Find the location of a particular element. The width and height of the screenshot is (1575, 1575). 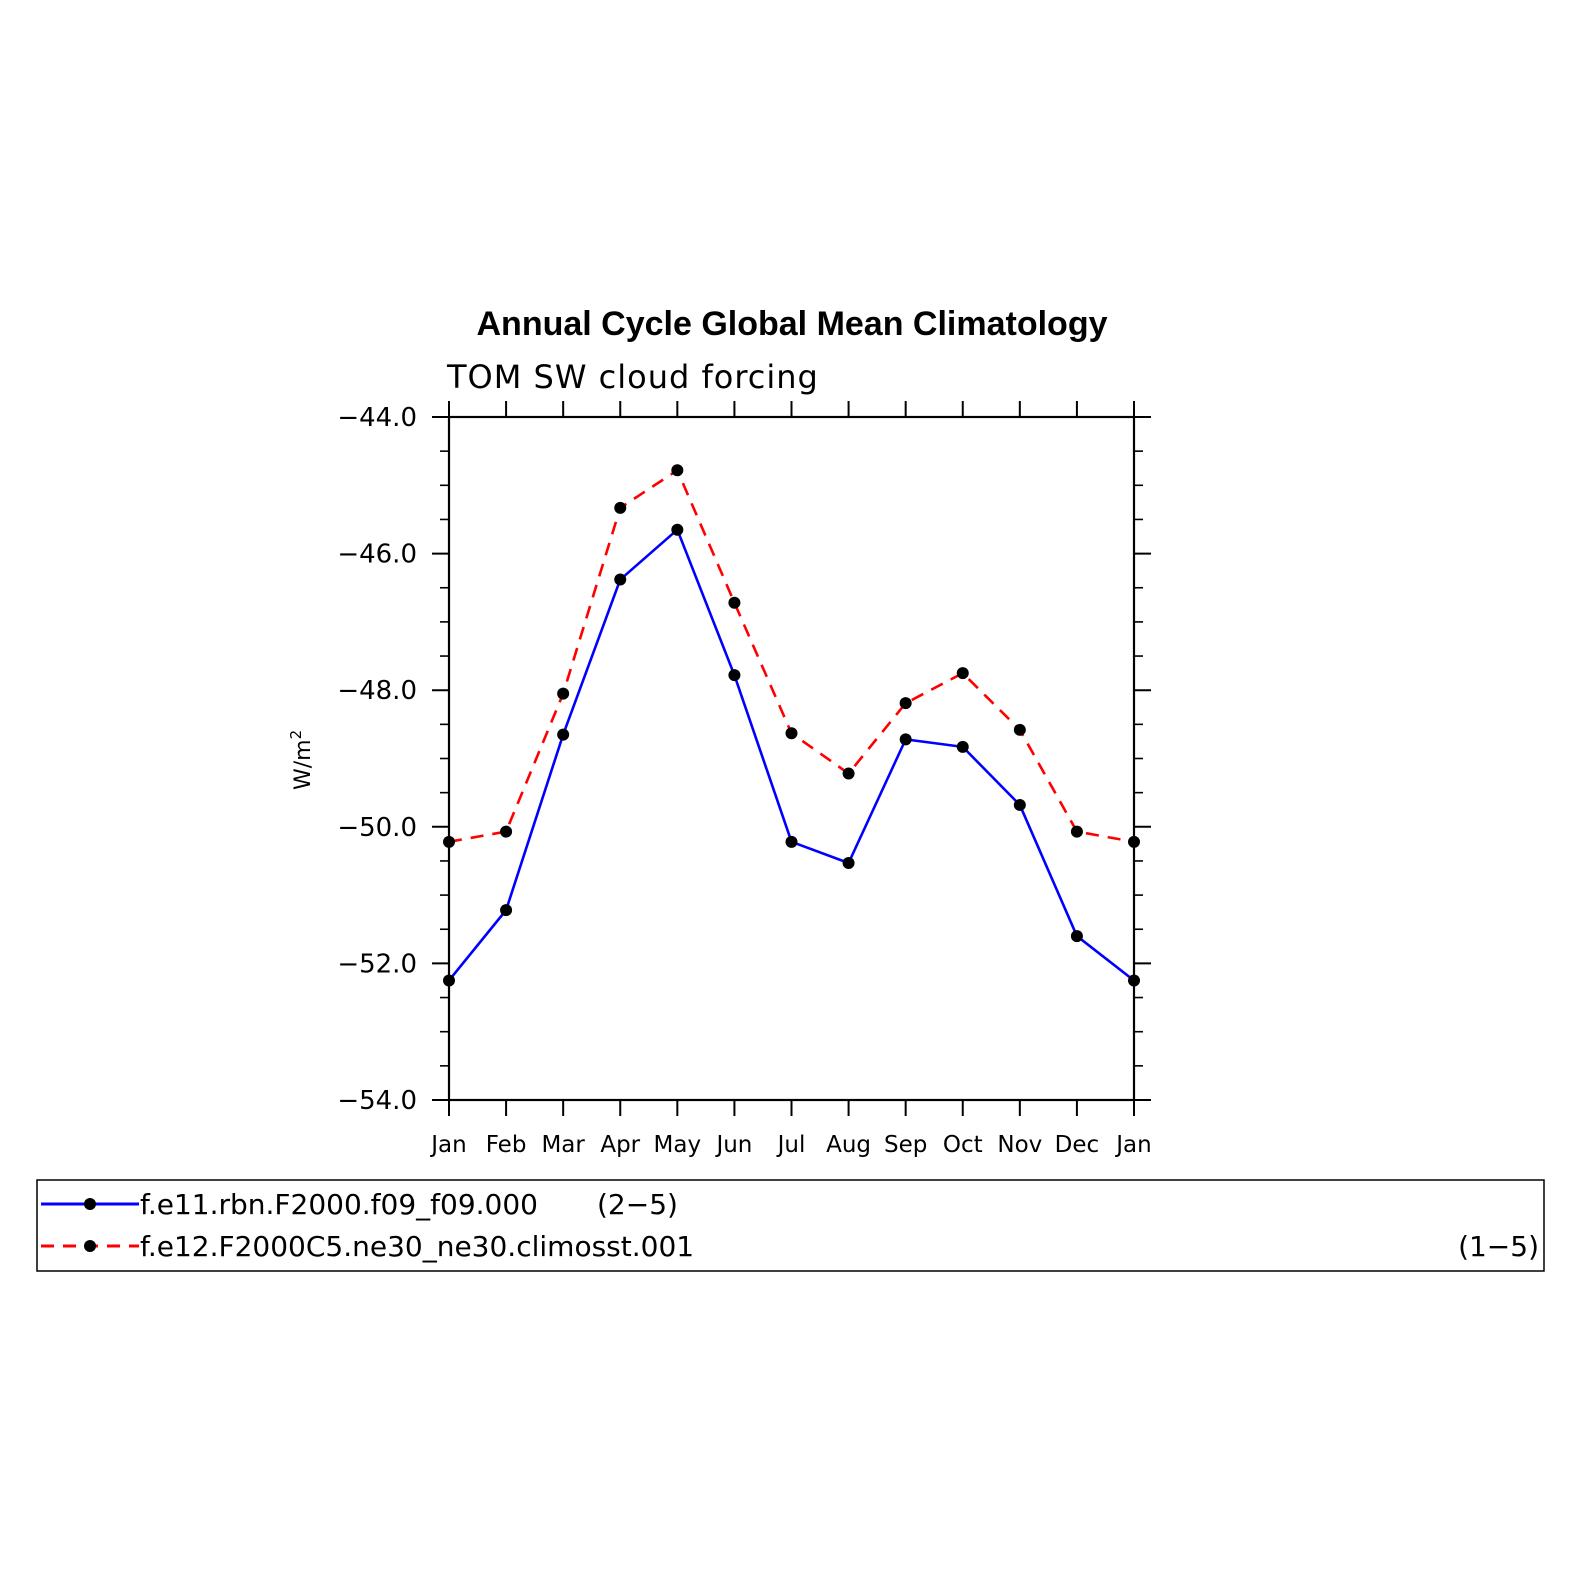

y-tick-label: −54.0 is located at coordinates (377, 1101).